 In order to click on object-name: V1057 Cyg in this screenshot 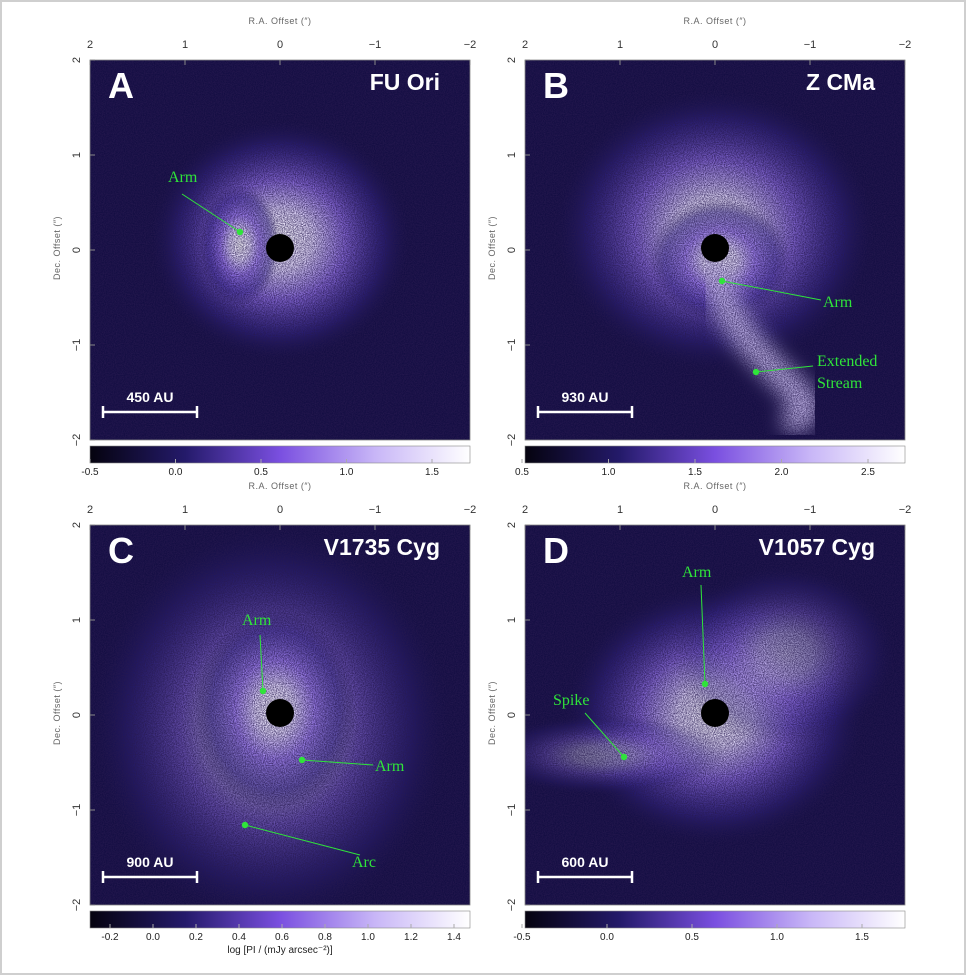, I will do `click(817, 547)`.